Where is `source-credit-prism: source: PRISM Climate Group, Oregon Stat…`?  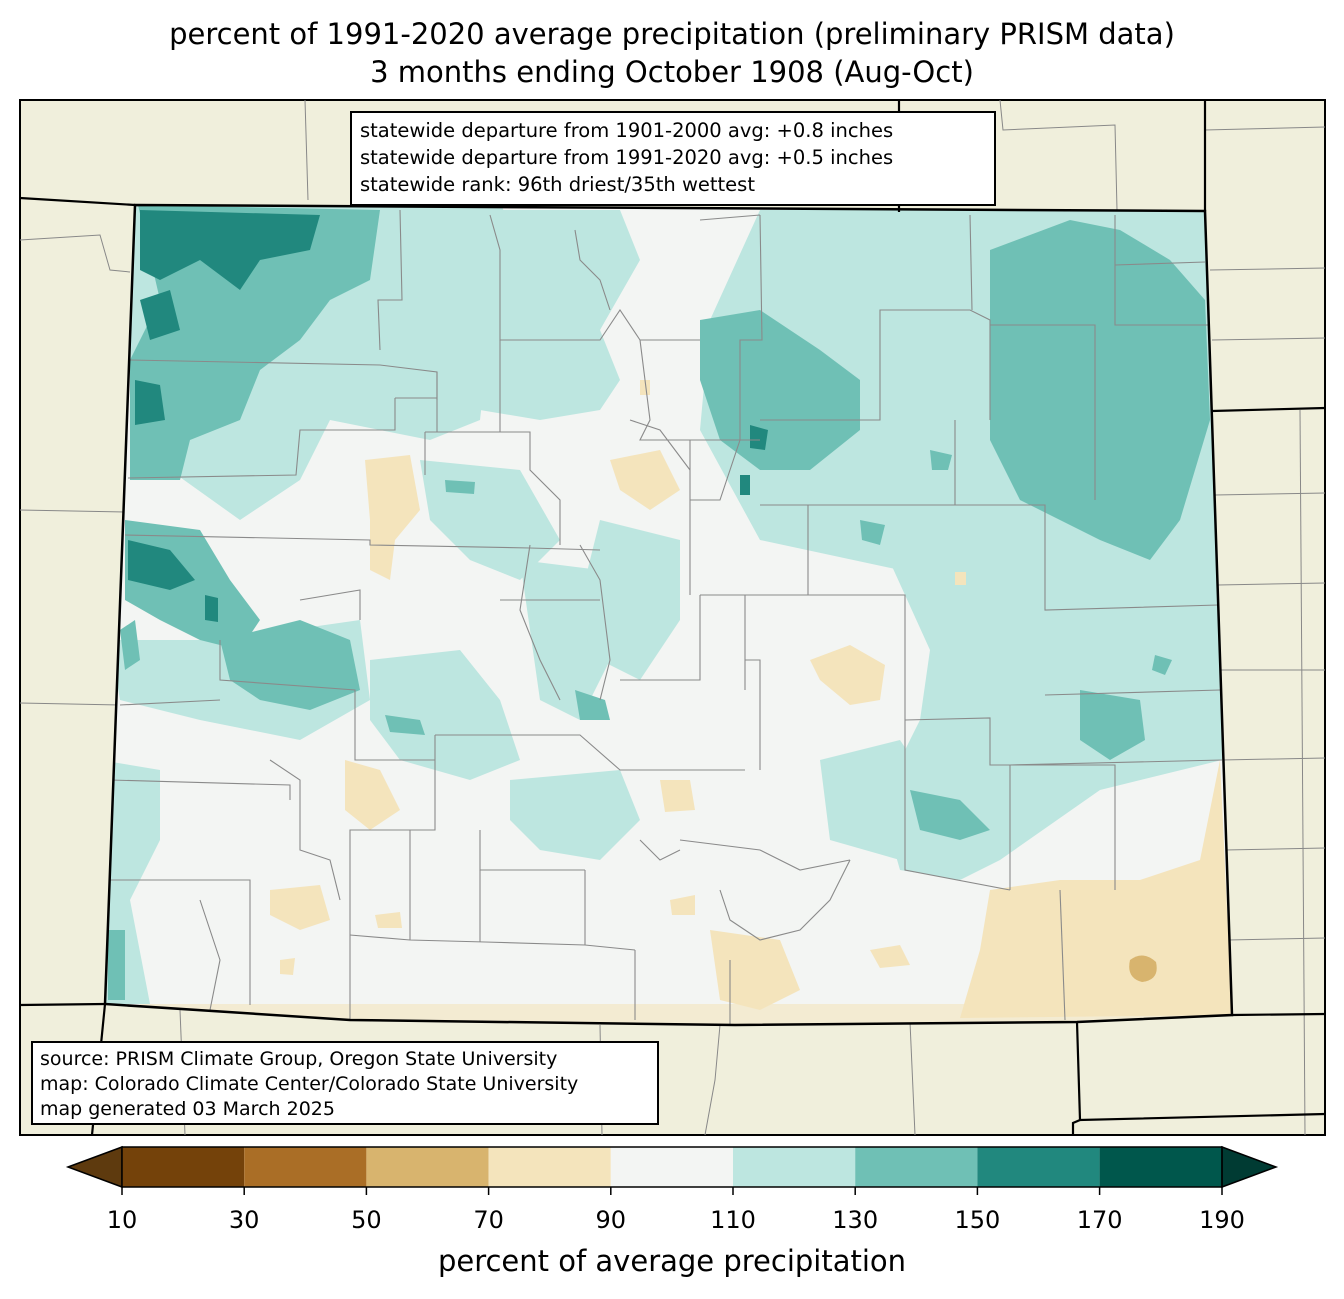 source-credit-prism: source: PRISM Climate Group, Oregon Stat… is located at coordinates (299, 1059).